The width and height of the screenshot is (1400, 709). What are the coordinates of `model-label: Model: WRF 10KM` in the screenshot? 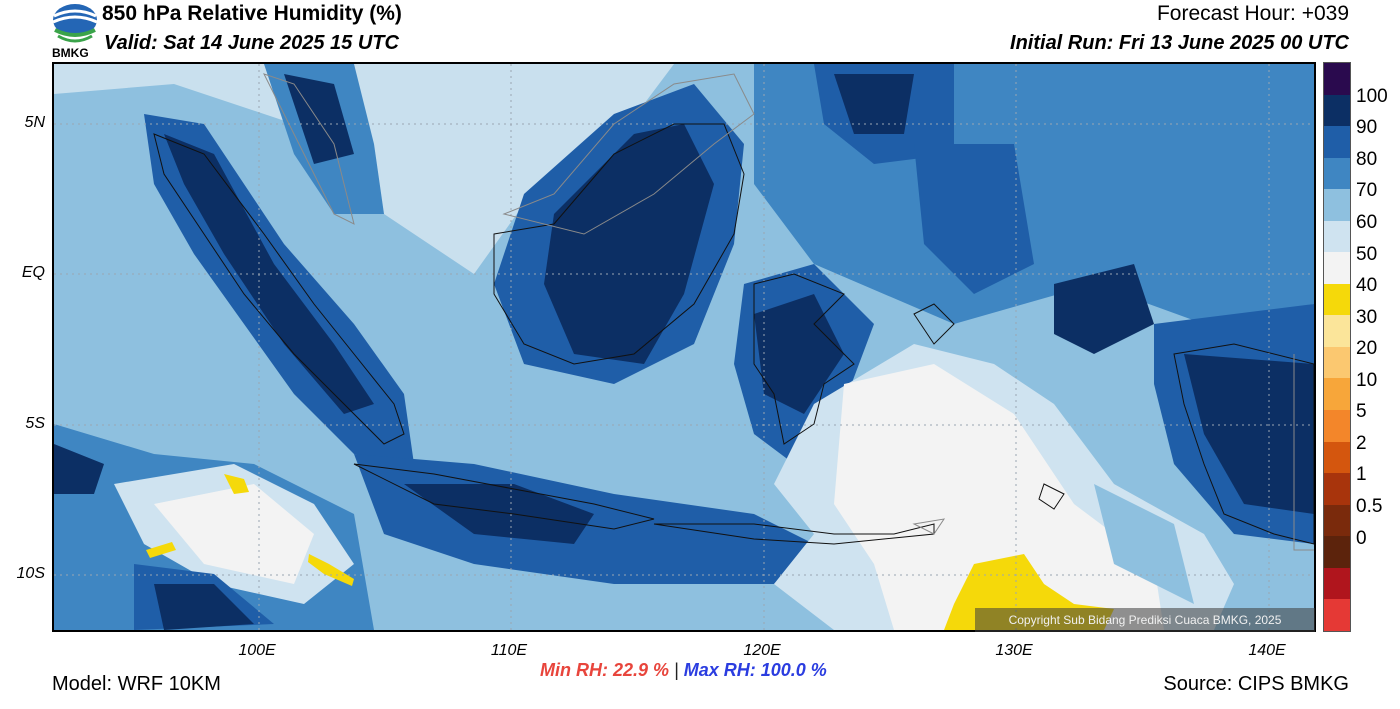 It's located at (136, 684).